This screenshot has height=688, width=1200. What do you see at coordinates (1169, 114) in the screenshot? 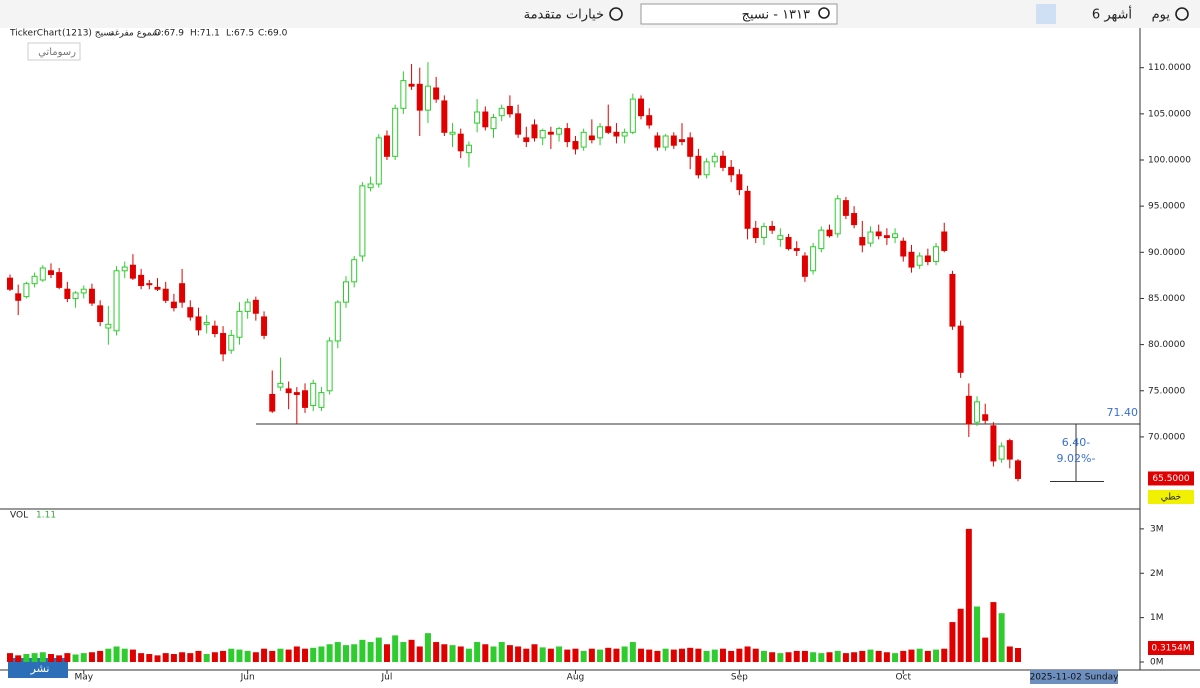
I see `y-tick-label: 105.0000` at bounding box center [1169, 114].